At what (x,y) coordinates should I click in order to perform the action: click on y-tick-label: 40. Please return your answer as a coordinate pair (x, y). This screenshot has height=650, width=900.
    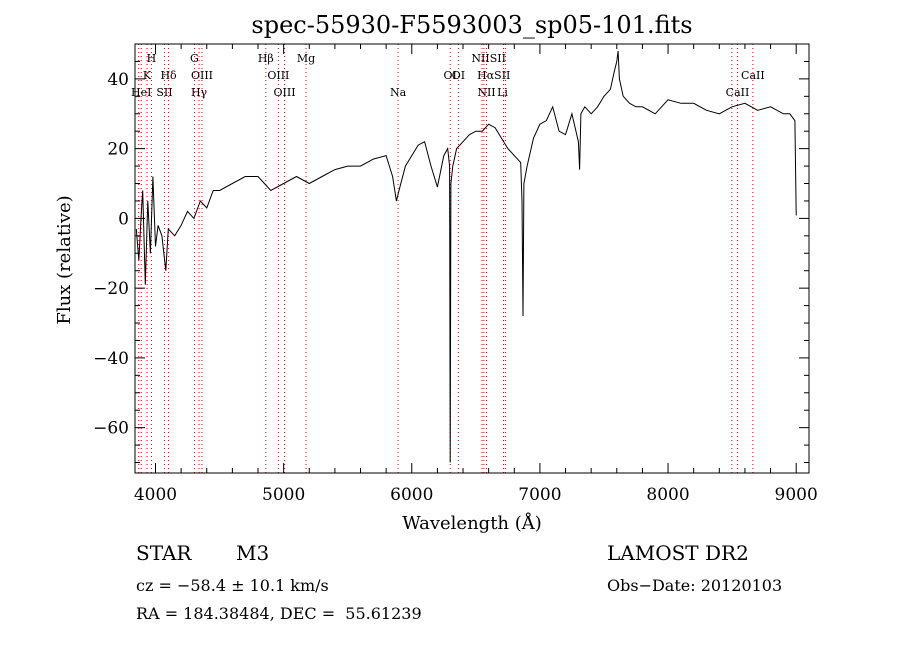
    Looking at the image, I should click on (118, 80).